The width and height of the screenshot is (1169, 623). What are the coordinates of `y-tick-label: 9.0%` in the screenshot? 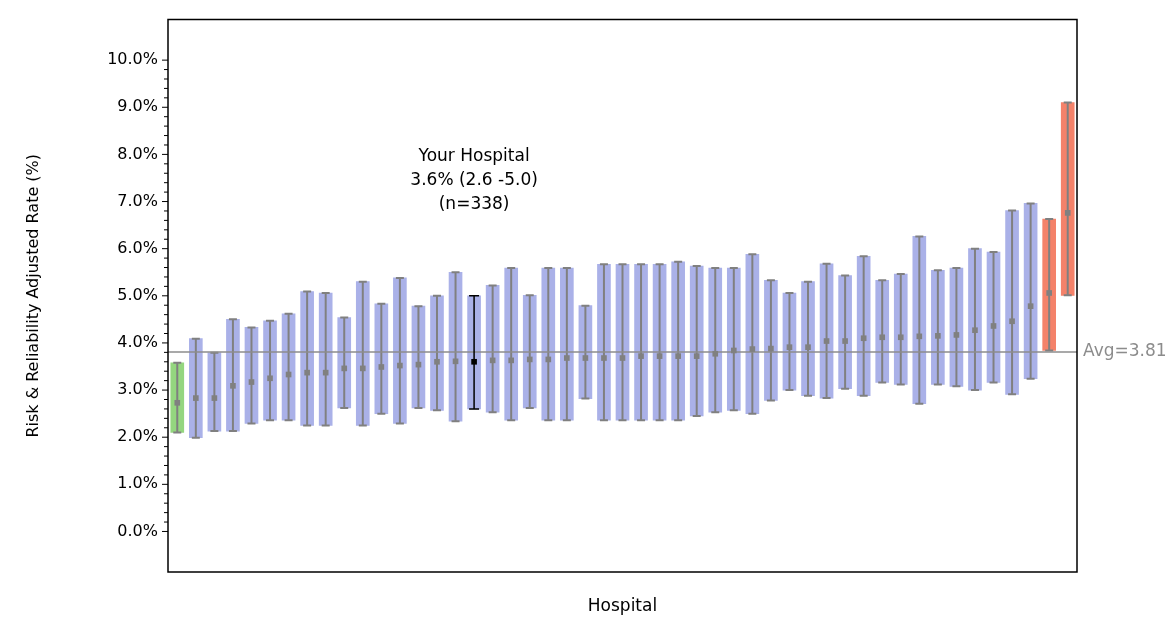 It's located at (137, 106).